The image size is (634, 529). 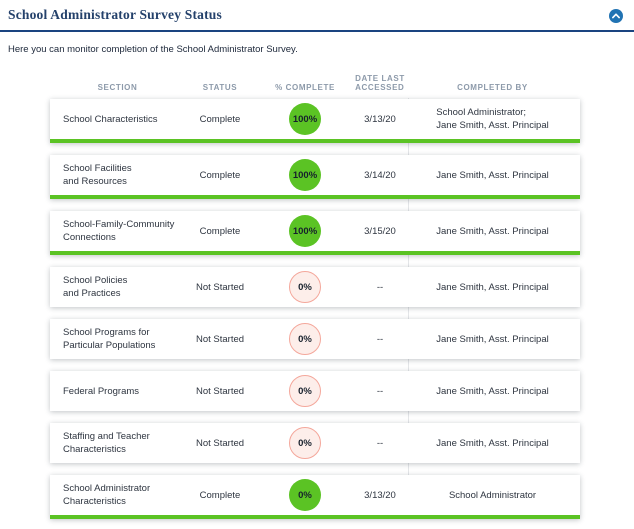 I want to click on completed-by-text: School Administrator, so click(x=492, y=495).